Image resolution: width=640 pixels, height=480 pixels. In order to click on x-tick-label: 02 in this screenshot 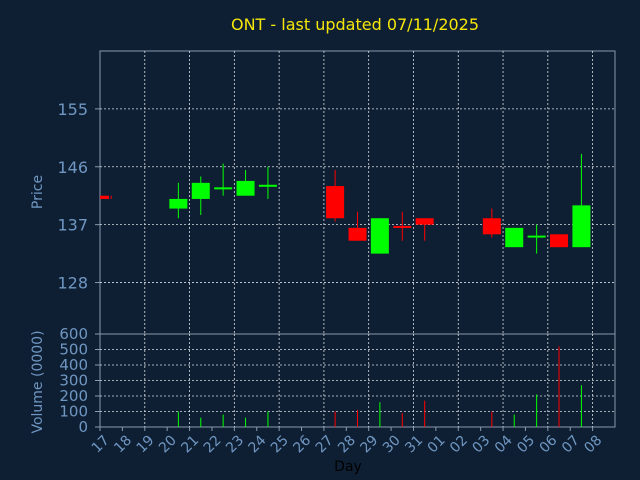, I will do `click(459, 444)`.